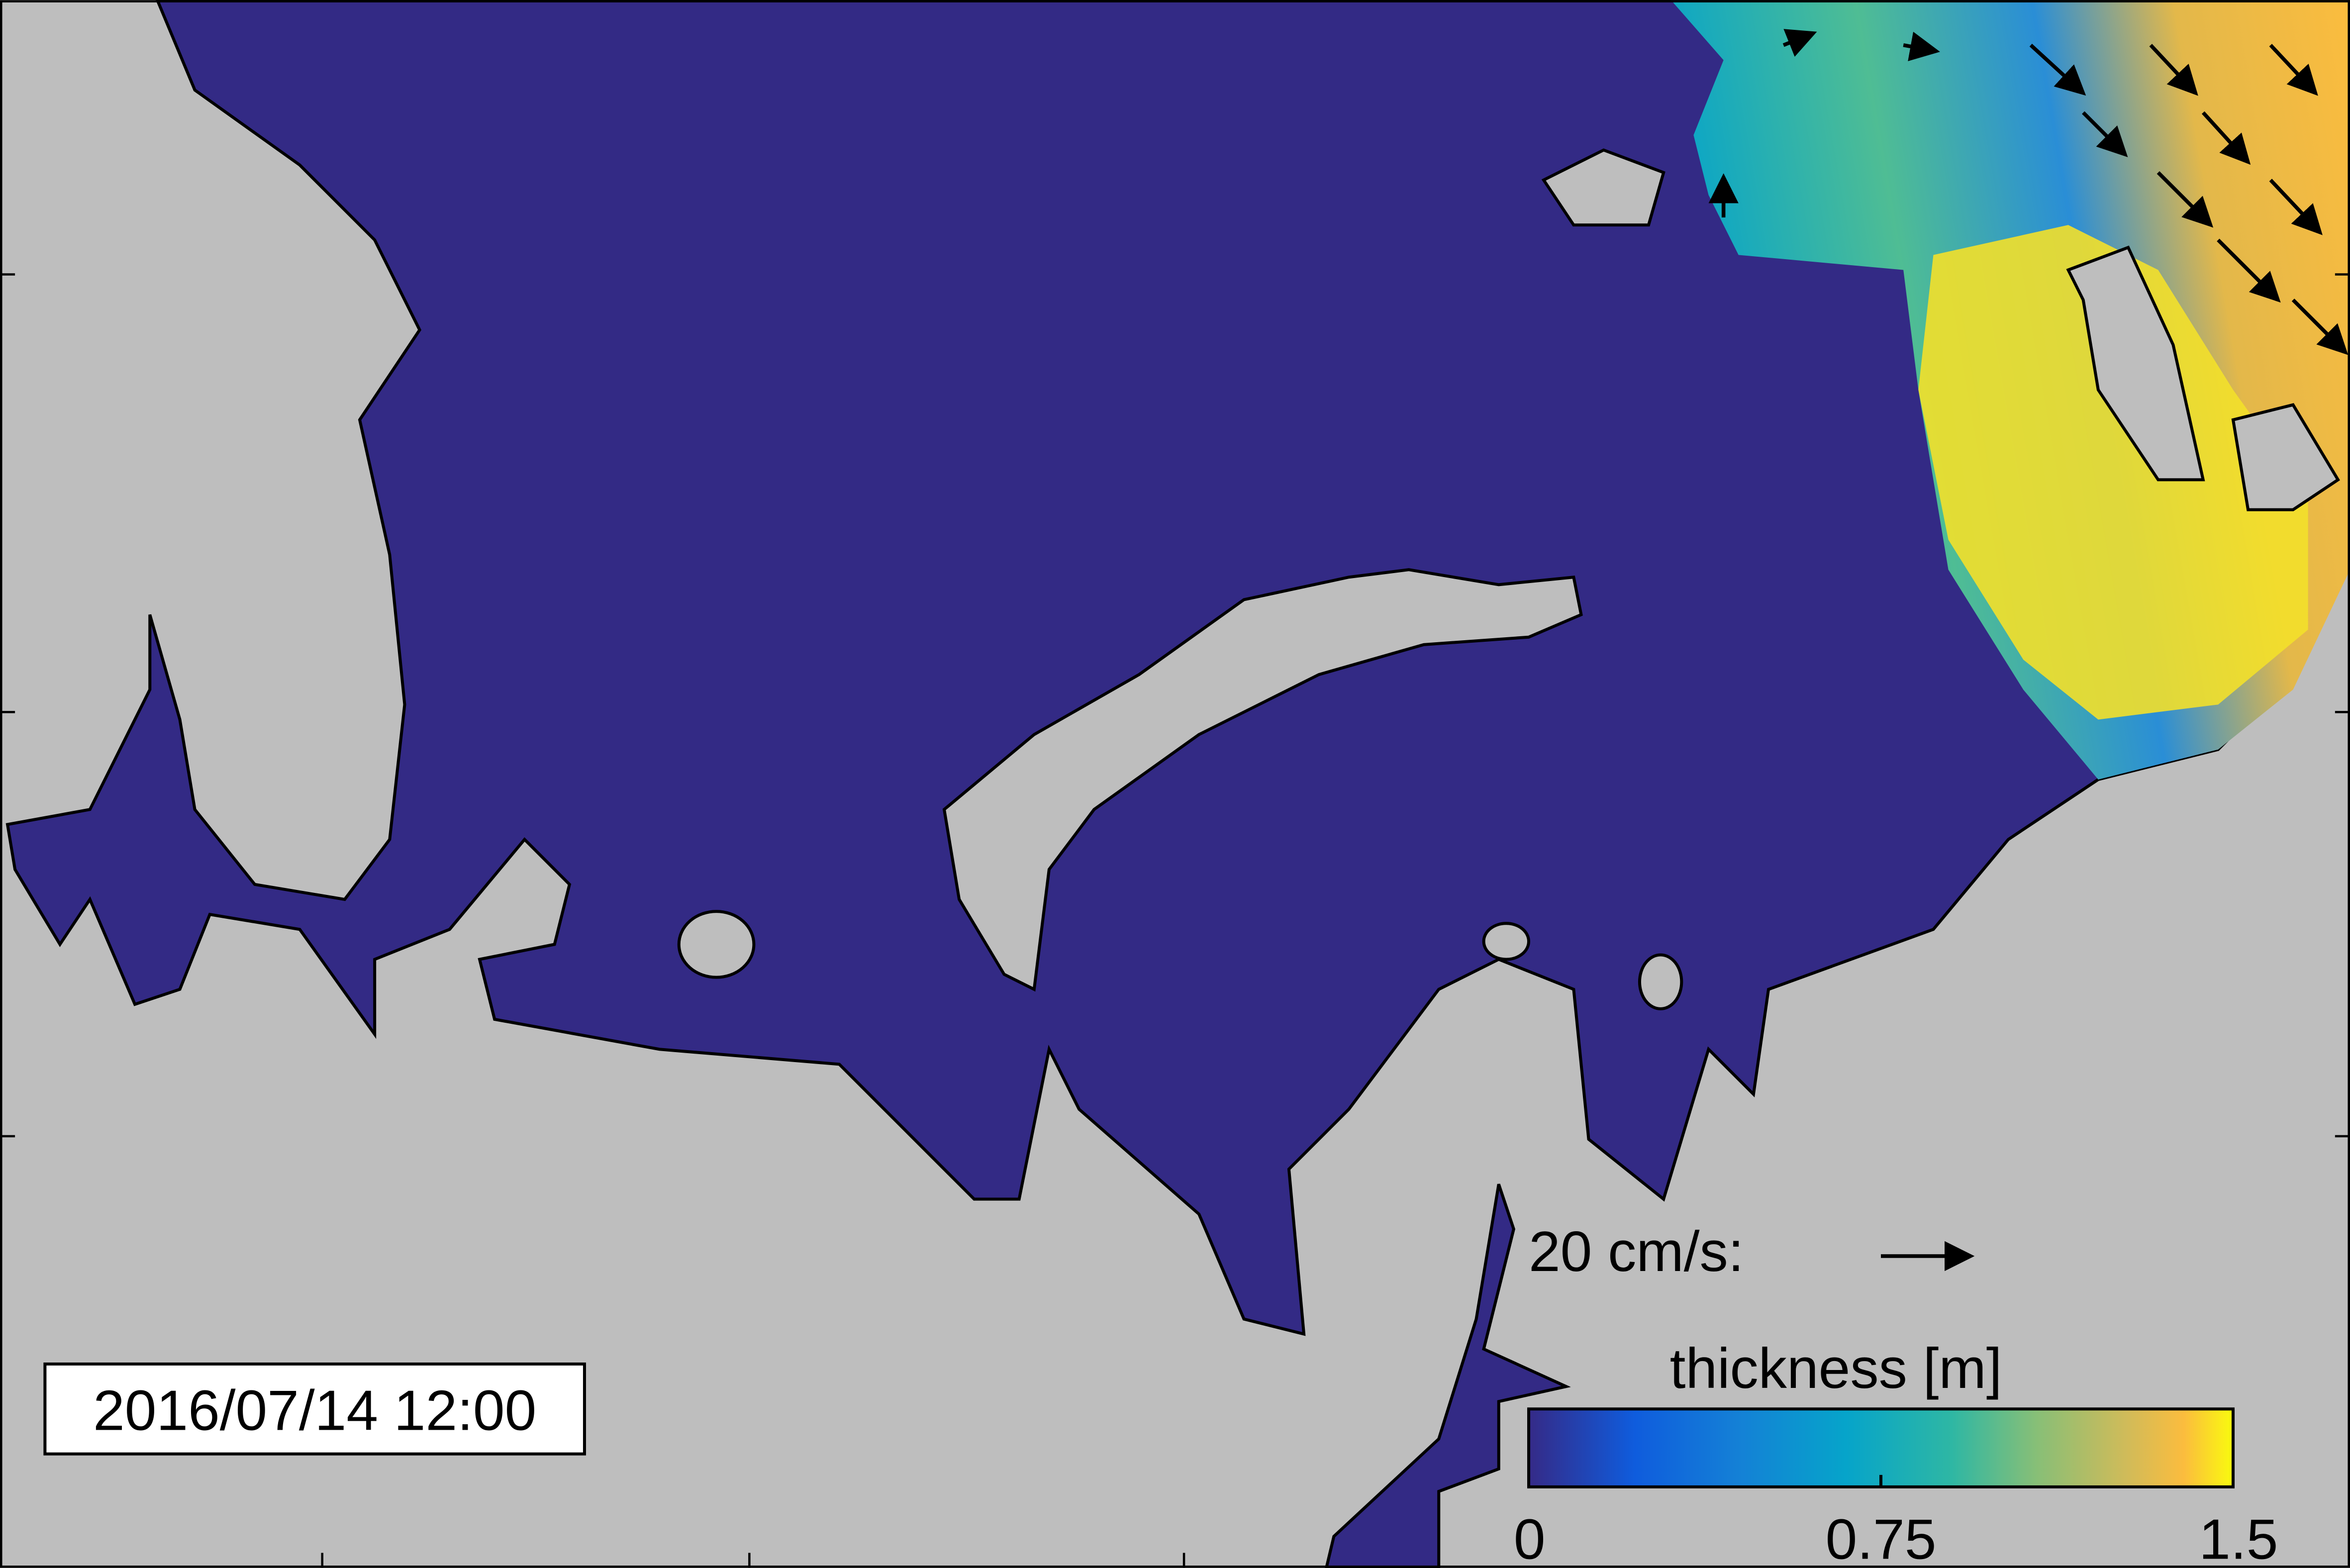 Image resolution: width=2350 pixels, height=1568 pixels. What do you see at coordinates (2028, 192) in the screenshot?
I see `velocity-arrows` at bounding box center [2028, 192].